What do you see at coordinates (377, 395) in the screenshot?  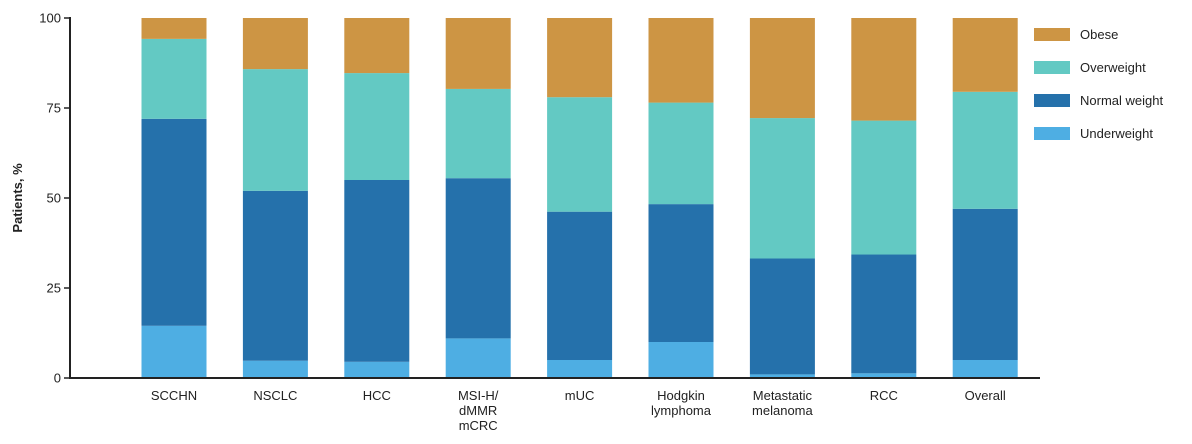 I see `x-tick-label-2: HCC` at bounding box center [377, 395].